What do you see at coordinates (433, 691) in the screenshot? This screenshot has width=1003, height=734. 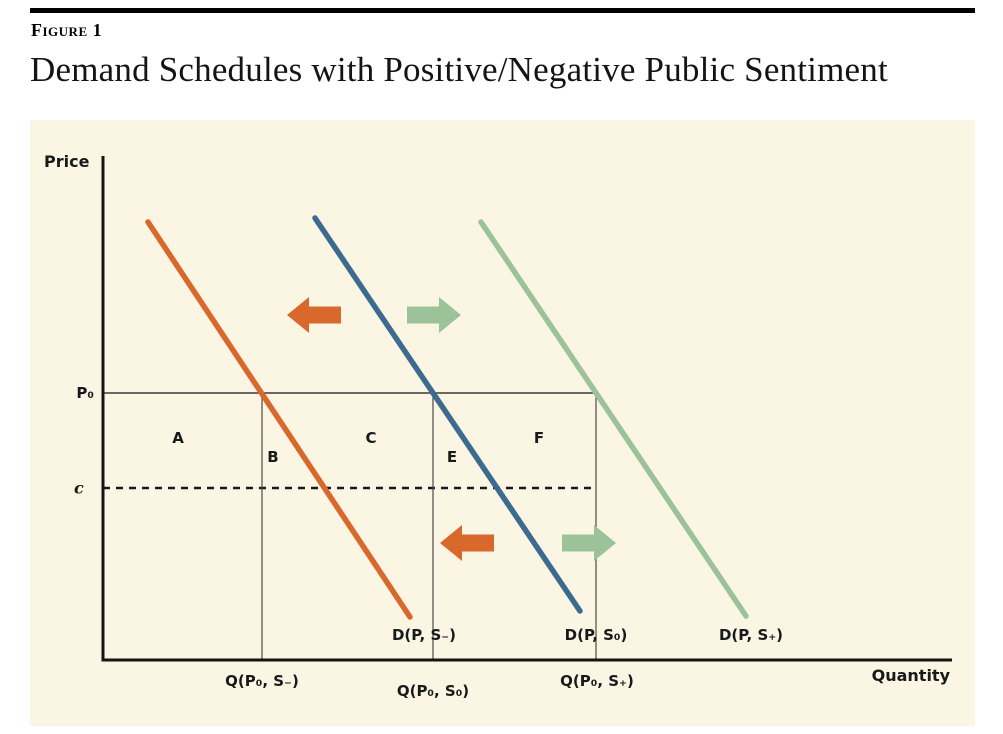 I see `quantity-label-neutral: Q(P₀, S₀)` at bounding box center [433, 691].